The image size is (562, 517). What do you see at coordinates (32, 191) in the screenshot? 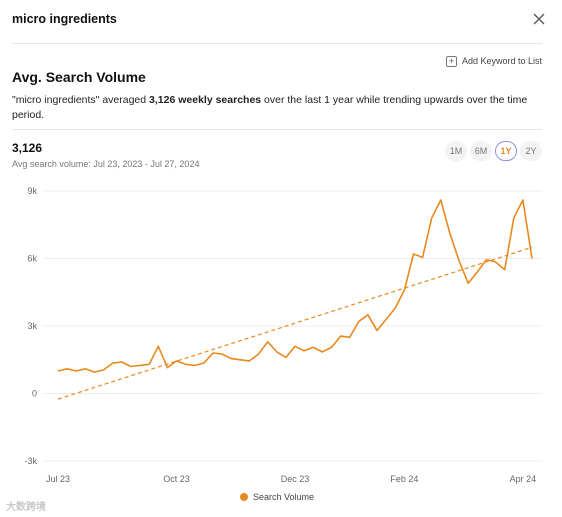
I see `y-tick-label: 9k` at bounding box center [32, 191].